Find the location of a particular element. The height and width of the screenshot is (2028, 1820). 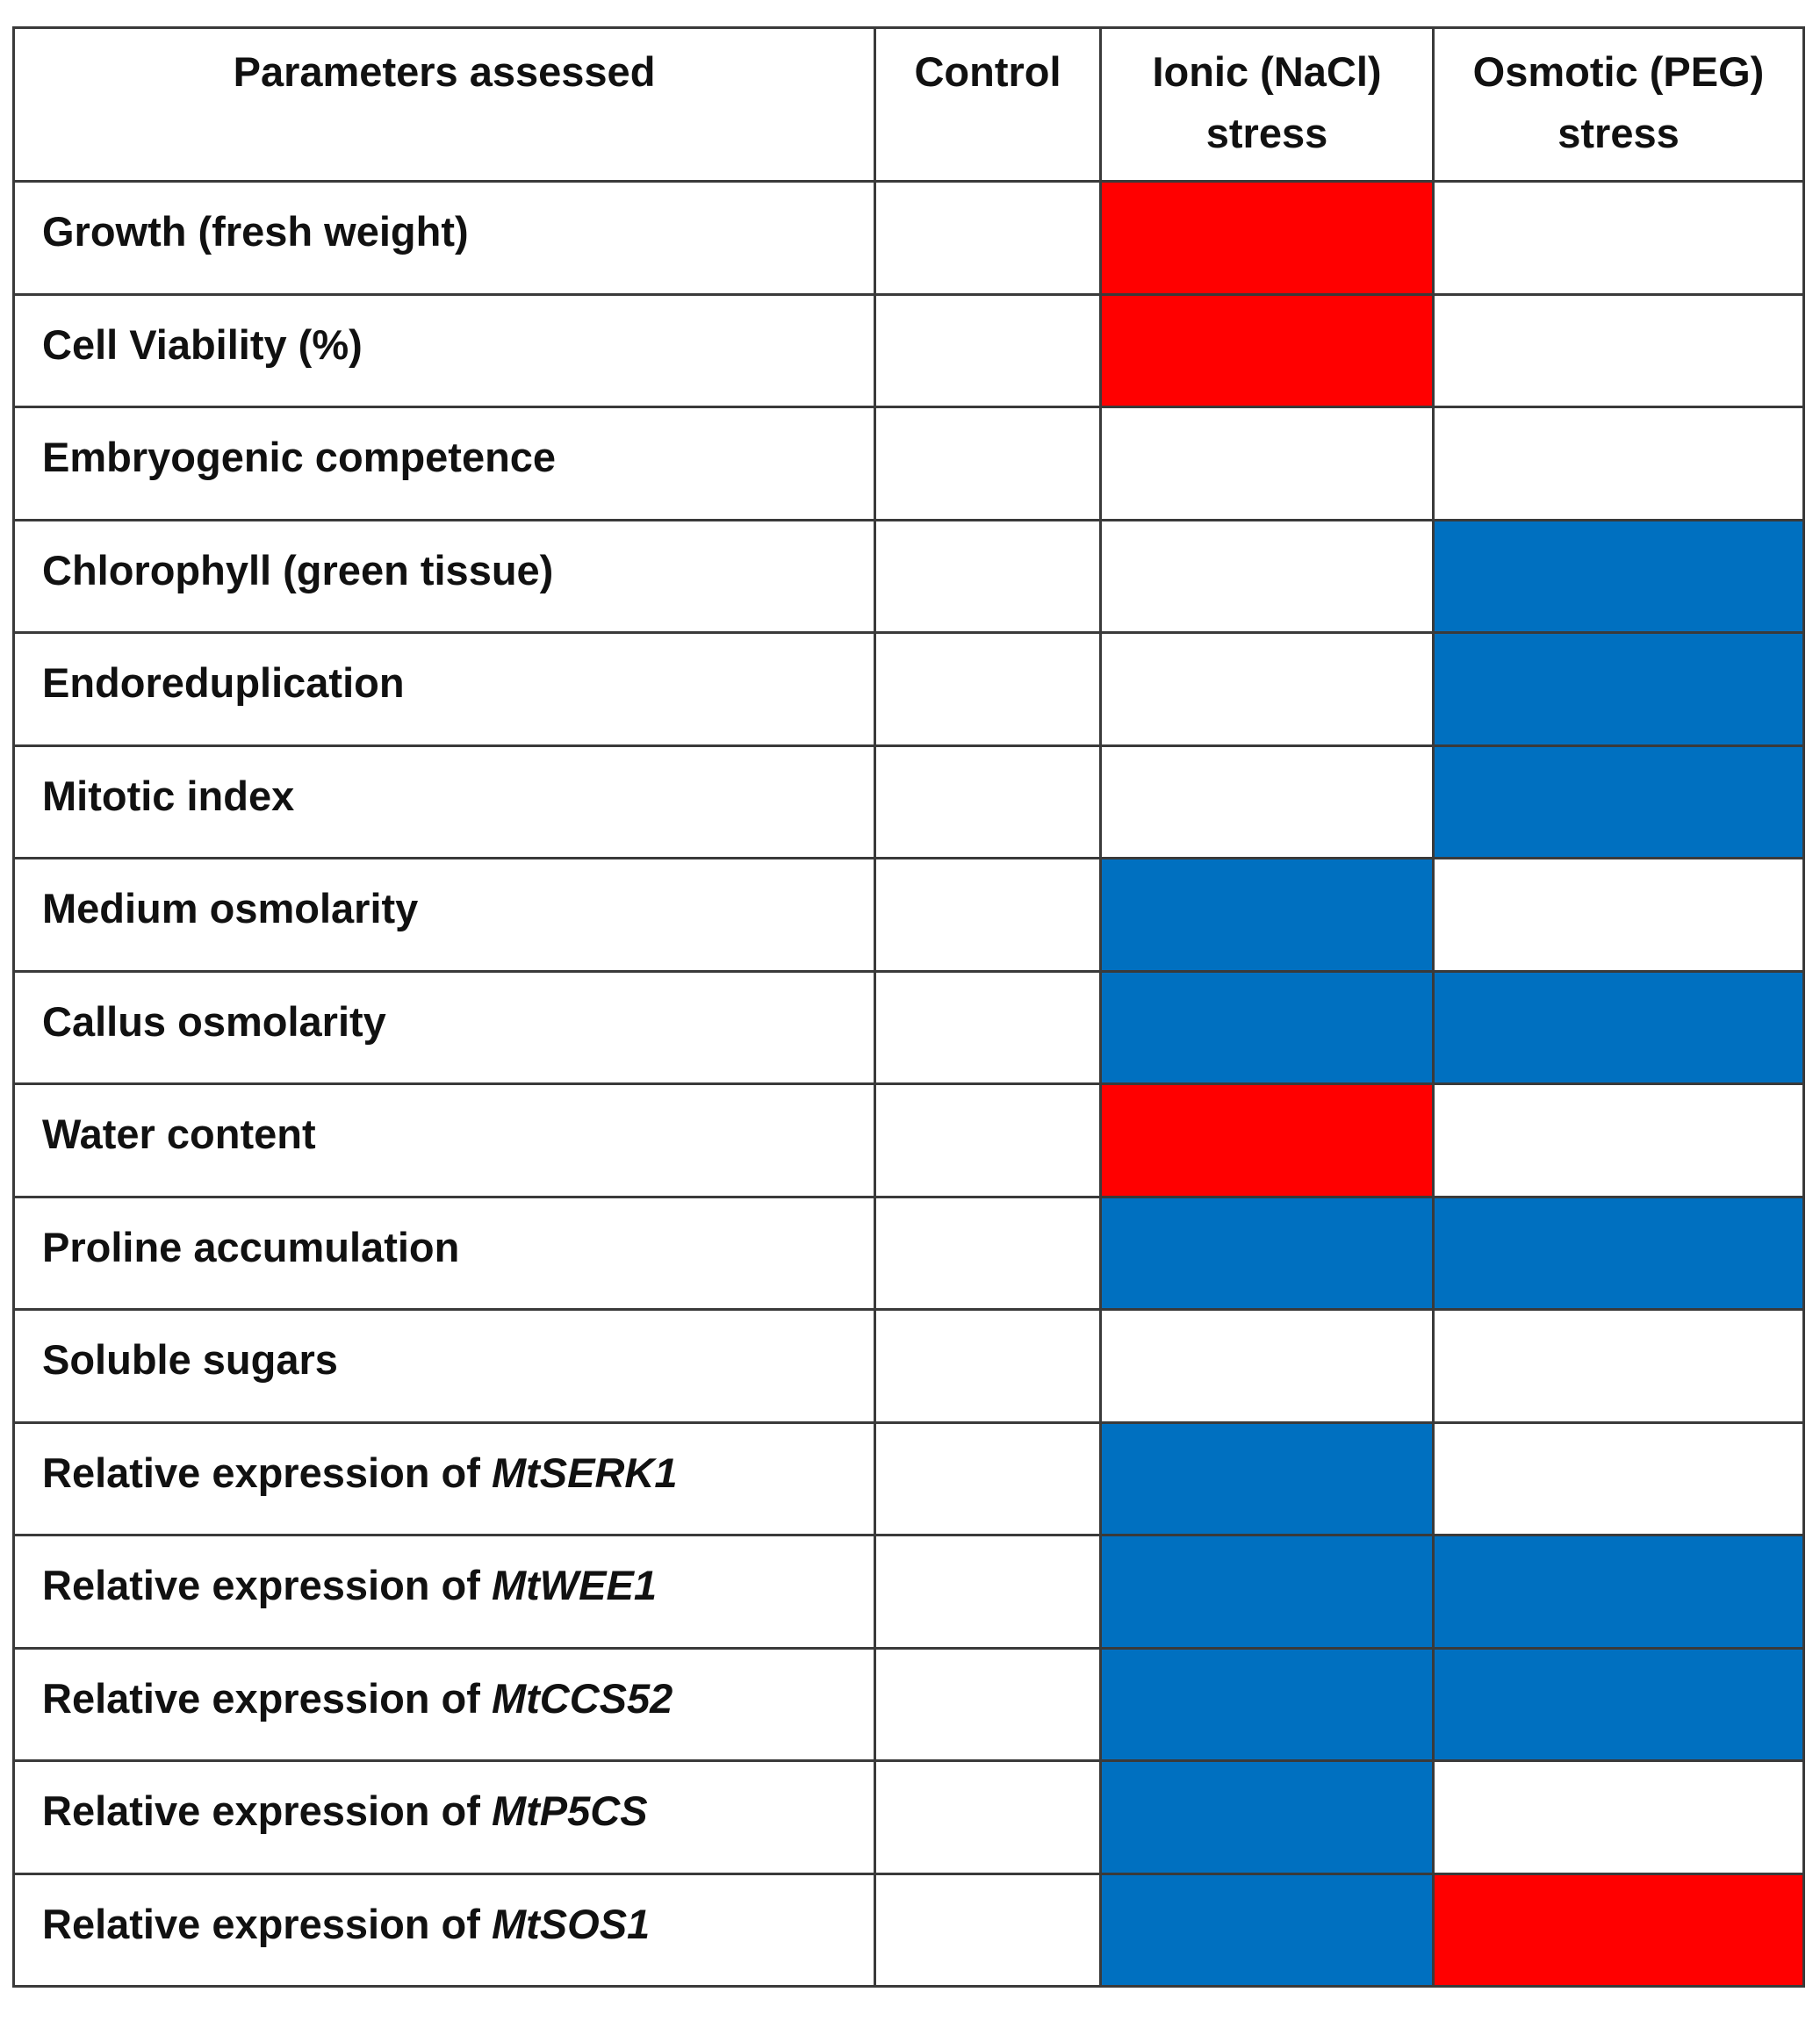

header-control: Control is located at coordinates (988, 104).